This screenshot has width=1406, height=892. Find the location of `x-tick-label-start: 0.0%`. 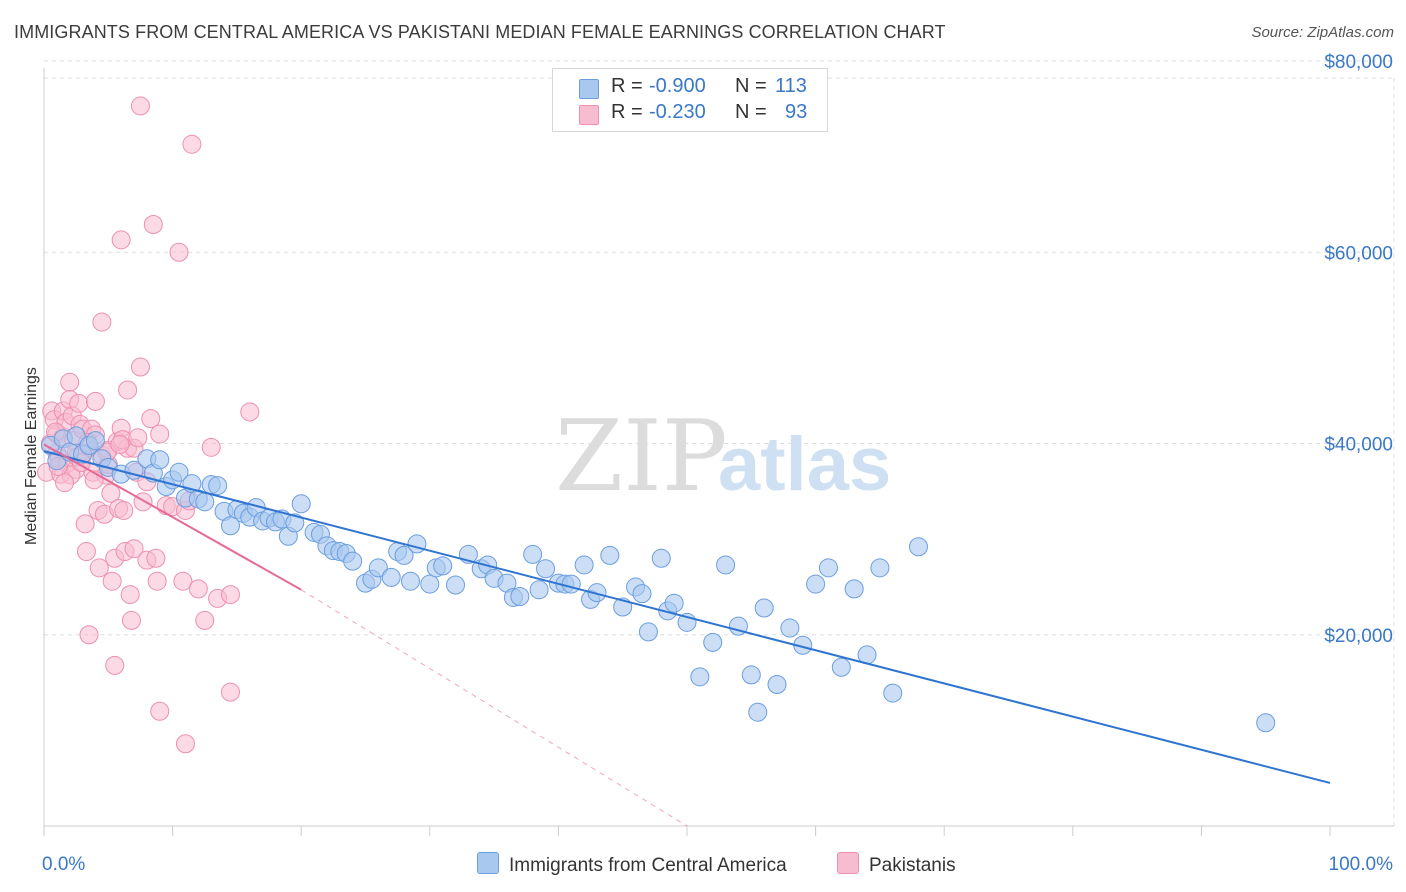

x-tick-label-start: 0.0% is located at coordinates (63, 864).